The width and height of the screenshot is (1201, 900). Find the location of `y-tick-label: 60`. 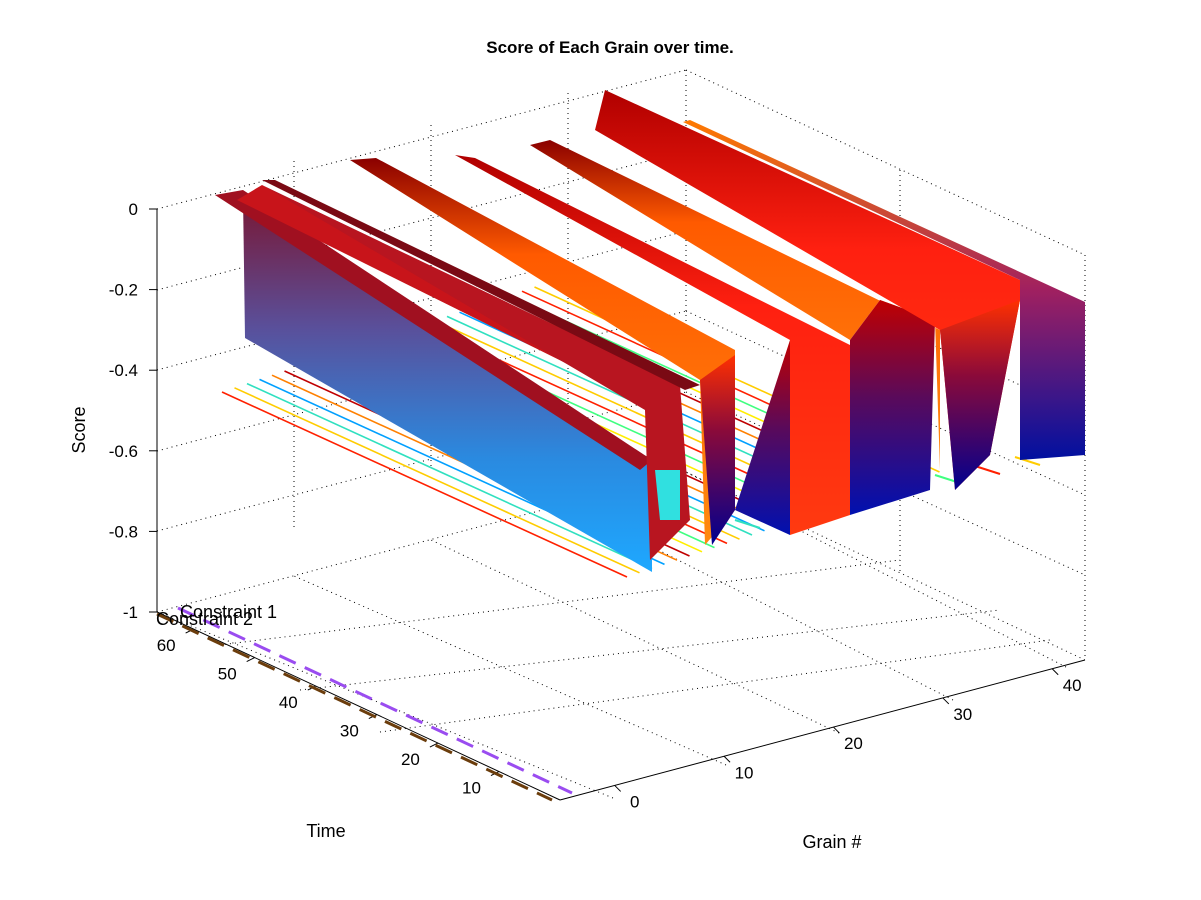

y-tick-label: 60 is located at coordinates (166, 645).